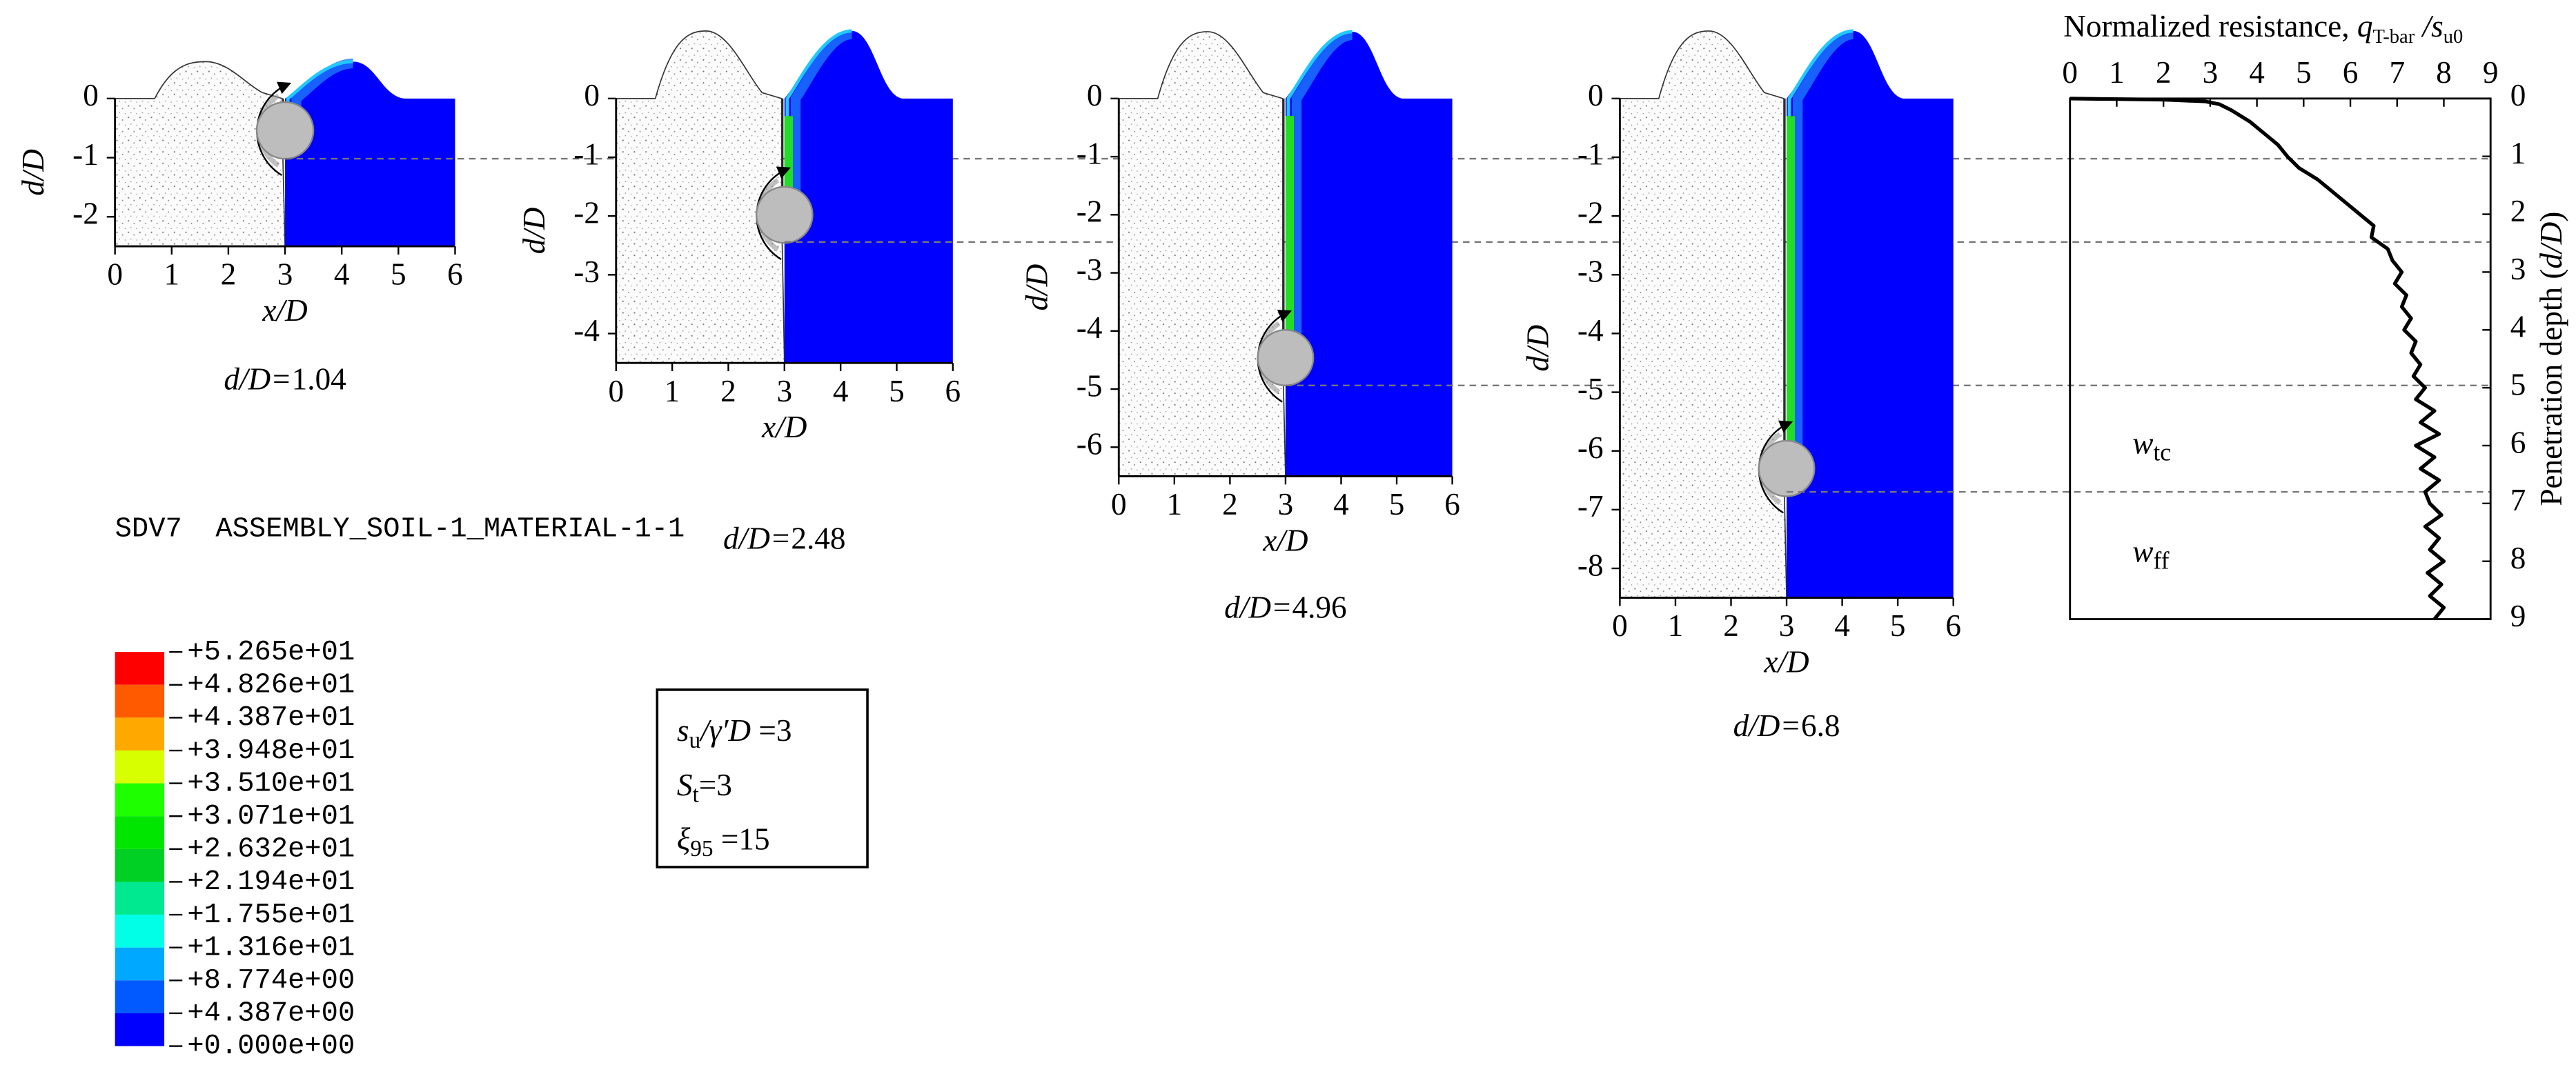 Image resolution: width=2576 pixels, height=1074 pixels. Describe the element at coordinates (2518, 211) in the screenshot. I see `y-tick-label: 2` at that location.